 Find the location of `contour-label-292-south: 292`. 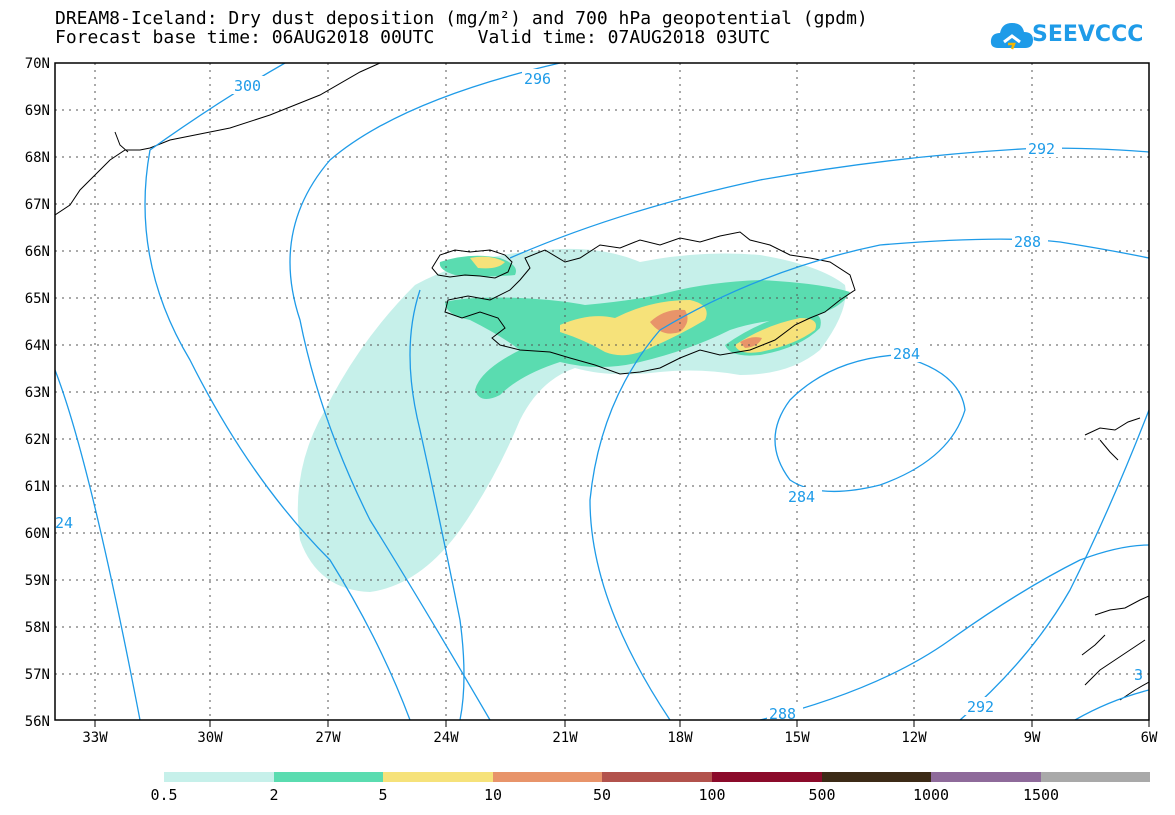

contour-label-292-south: 292 is located at coordinates (980, 707).